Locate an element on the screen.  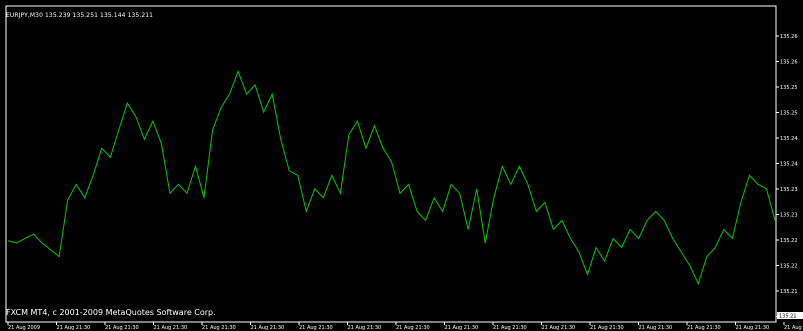
x-axis-ticks is located at coordinates (396, 323).